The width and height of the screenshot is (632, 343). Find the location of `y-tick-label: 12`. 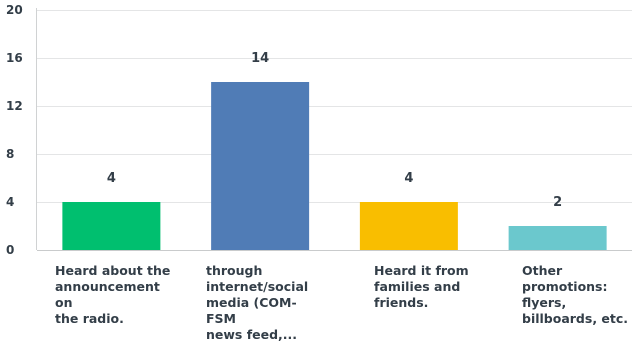

y-tick-label: 12 is located at coordinates (14, 106).